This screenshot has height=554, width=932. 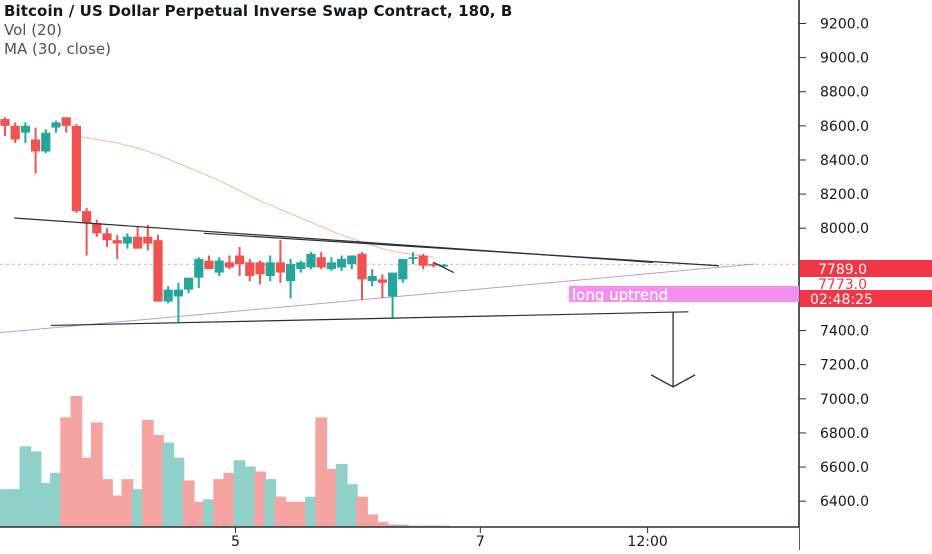 I want to click on annotation-bg, so click(x=684, y=294).